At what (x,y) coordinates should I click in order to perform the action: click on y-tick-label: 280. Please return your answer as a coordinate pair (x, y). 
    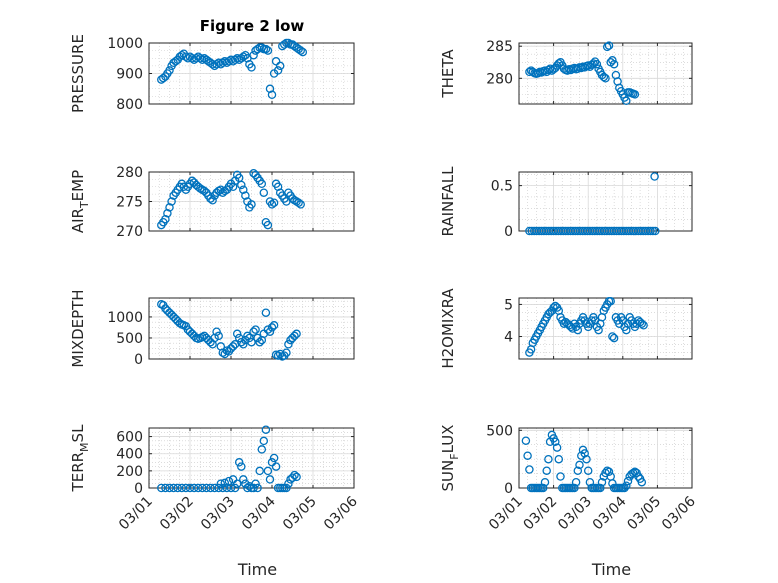
    Looking at the image, I should click on (499, 79).